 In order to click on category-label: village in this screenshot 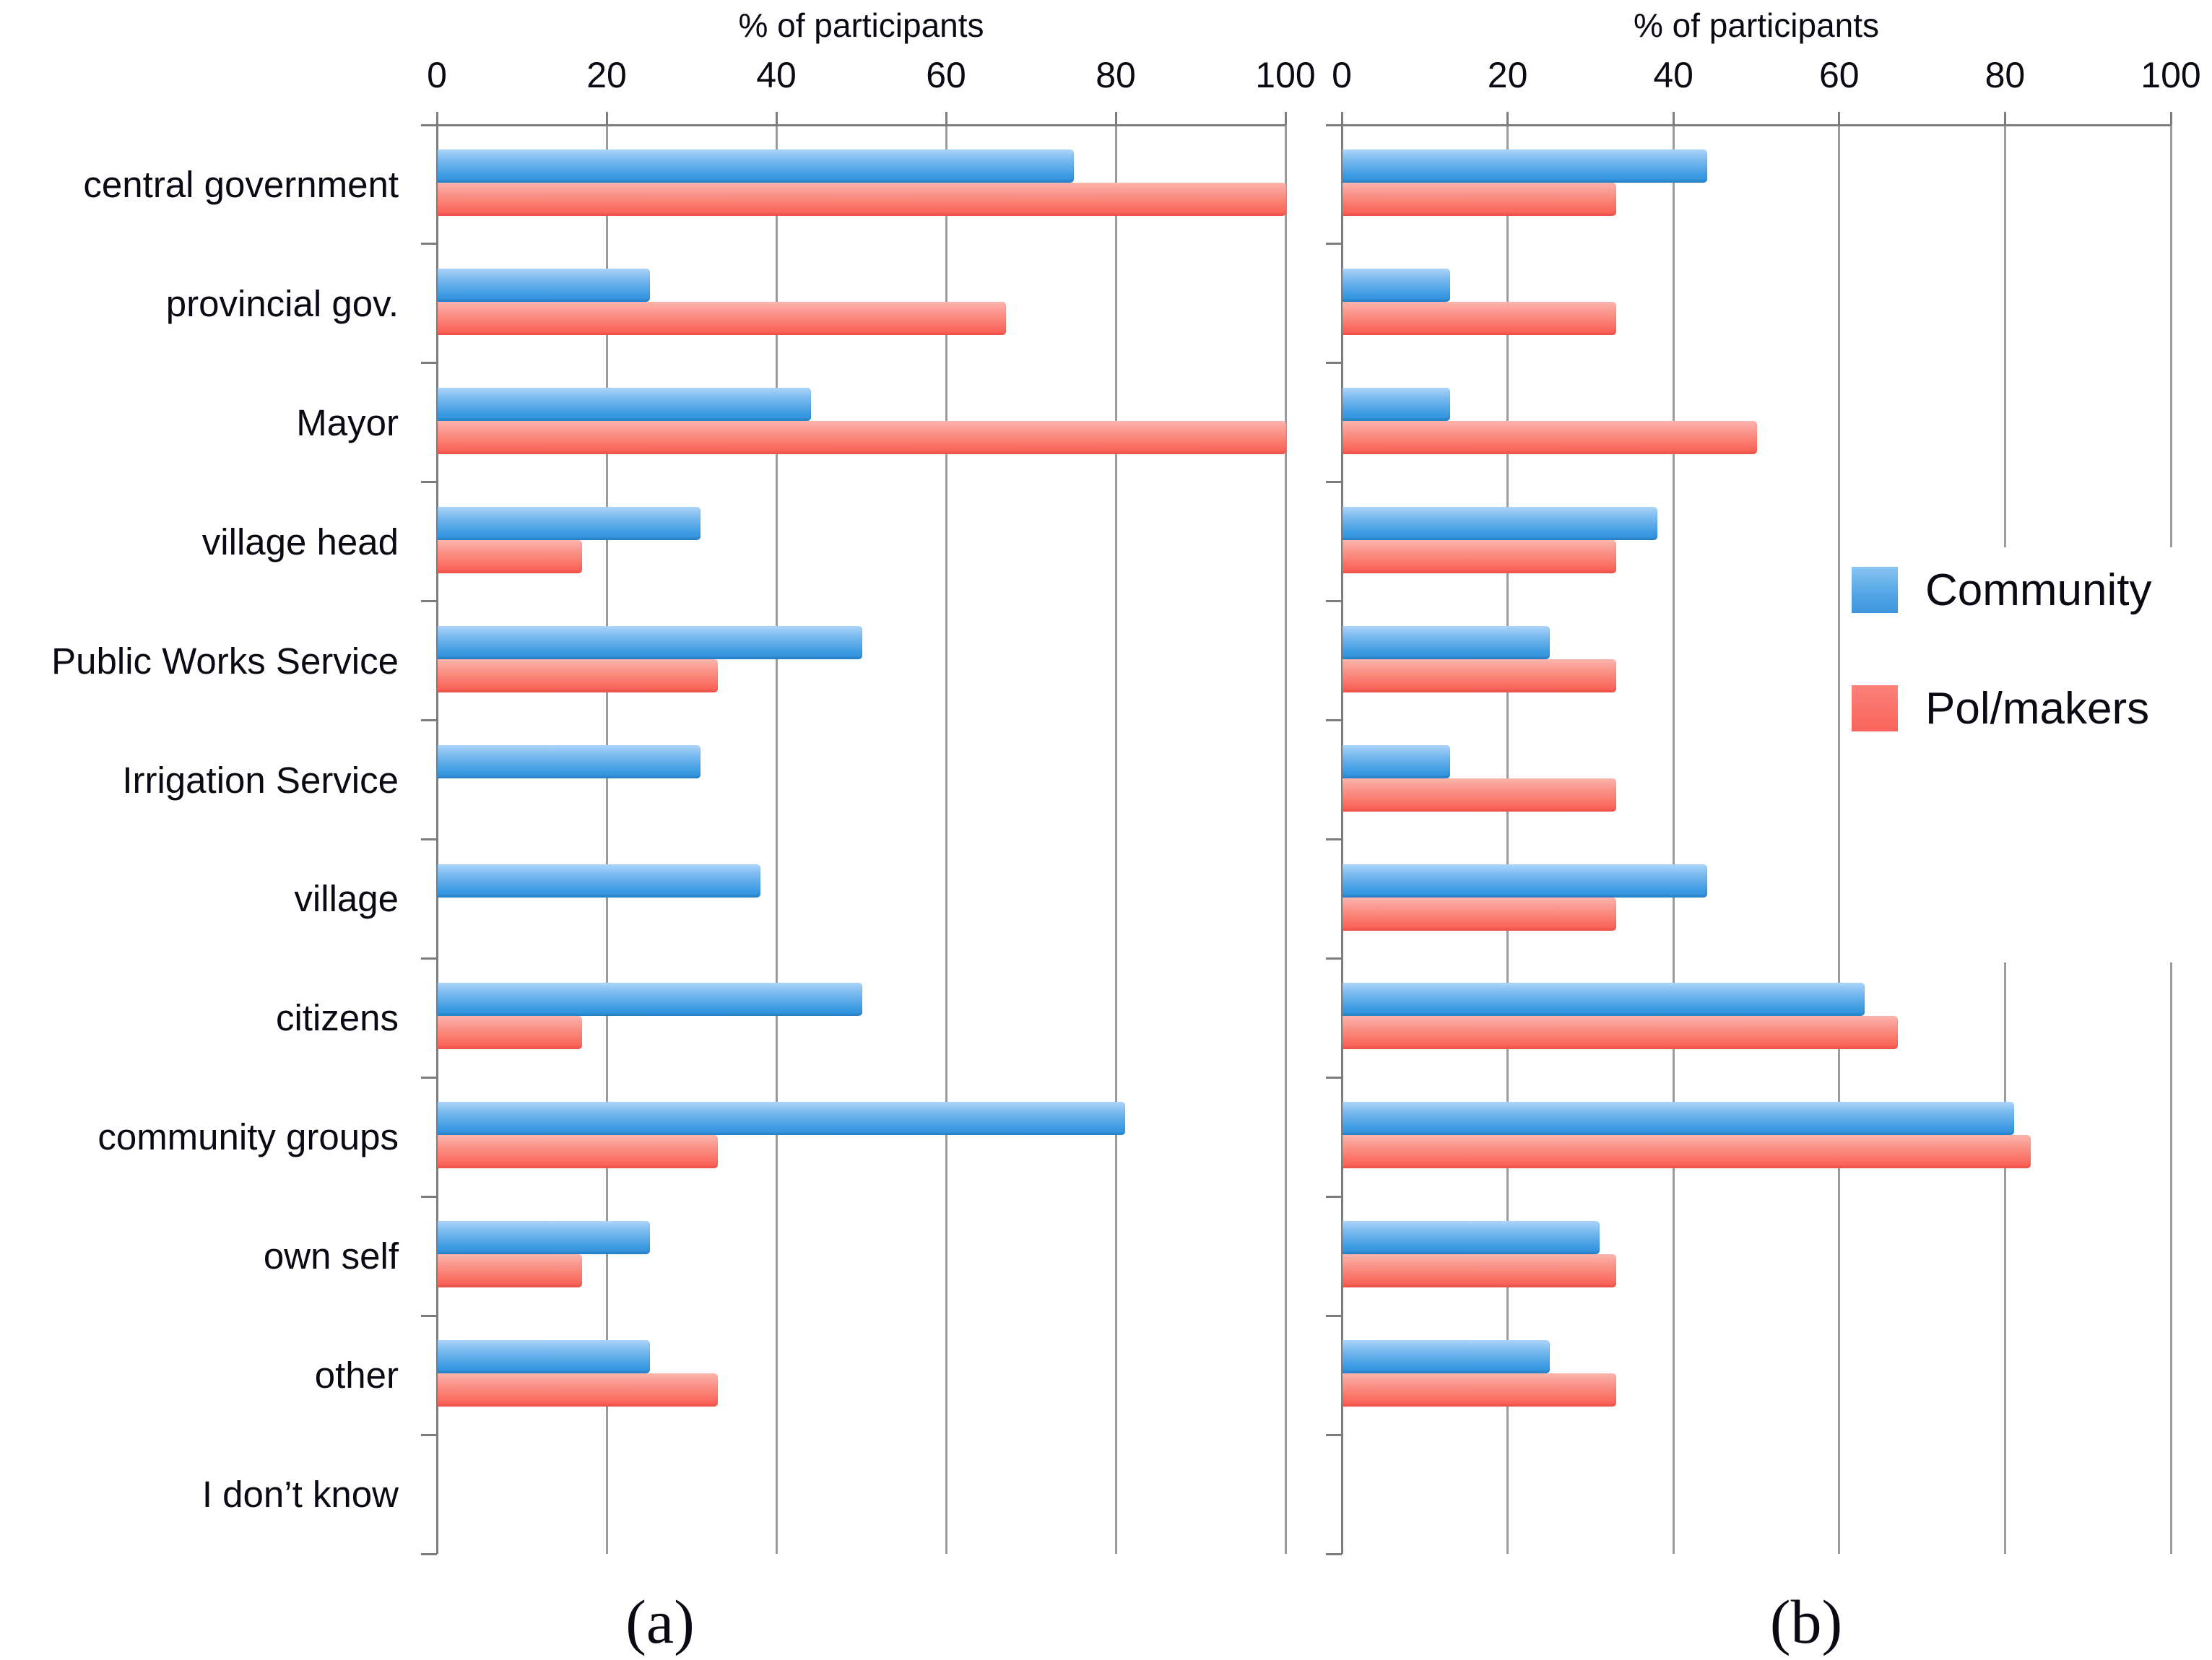, I will do `click(347, 899)`.